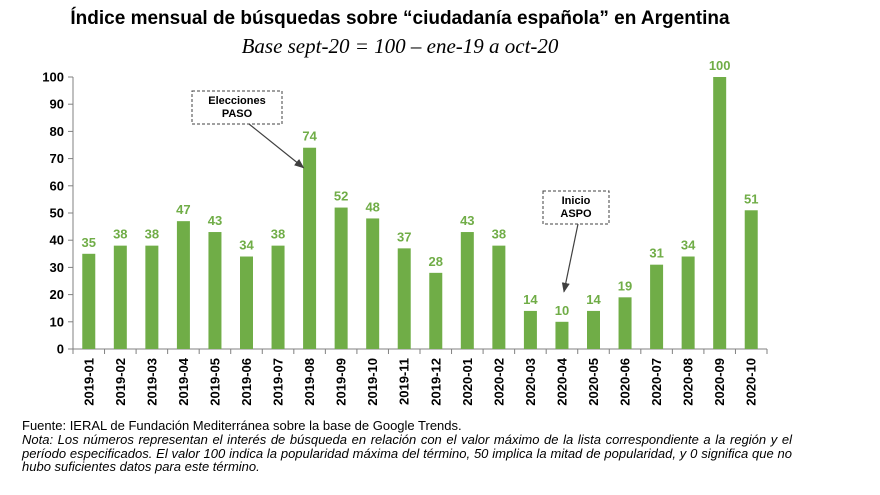  I want to click on data-label: 37, so click(404, 236).